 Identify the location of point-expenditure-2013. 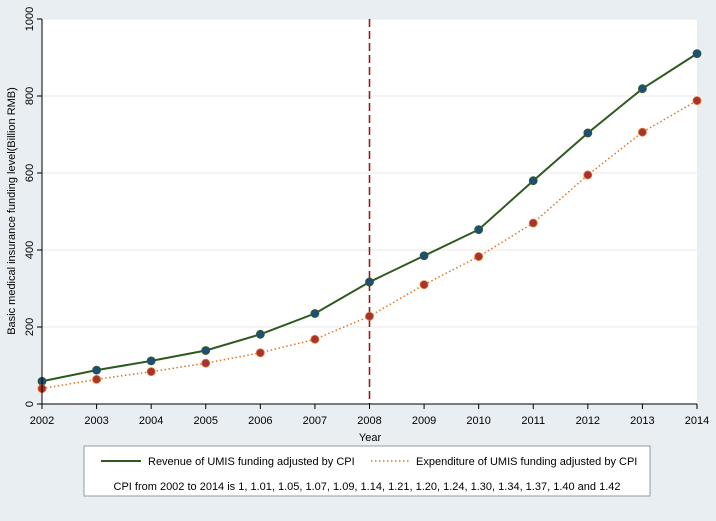
(642, 132).